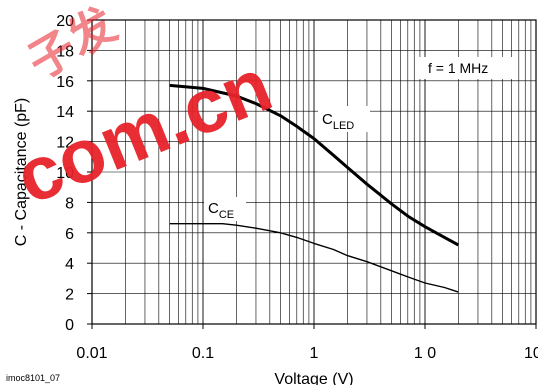 This screenshot has height=385, width=538. What do you see at coordinates (203, 353) in the screenshot?
I see `x-tick-label: 0.1` at bounding box center [203, 353].